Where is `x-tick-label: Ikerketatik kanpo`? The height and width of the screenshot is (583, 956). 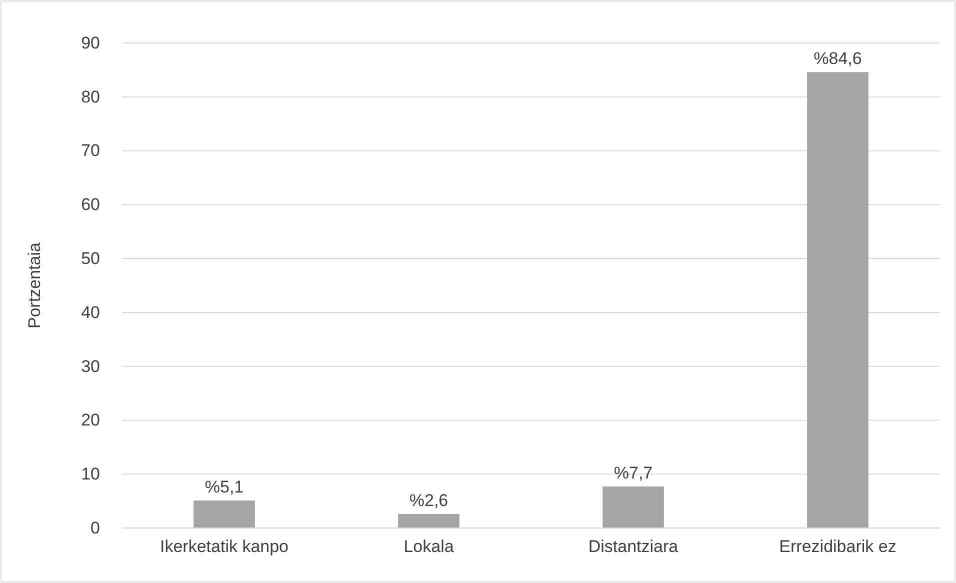 x-tick-label: Ikerketatik kanpo is located at coordinates (224, 546).